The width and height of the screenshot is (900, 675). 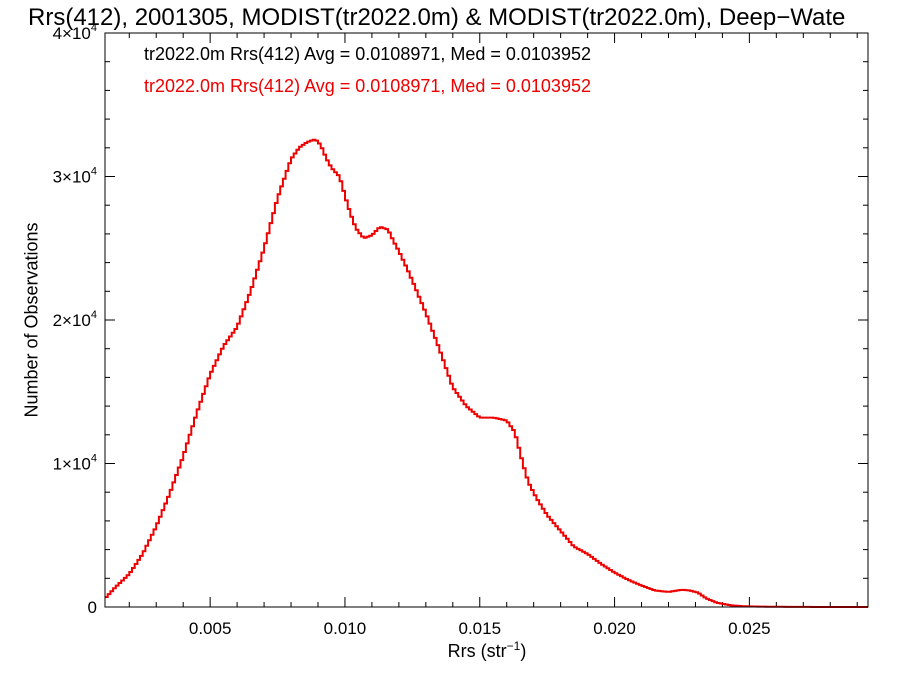 What do you see at coordinates (614, 628) in the screenshot?
I see `x-tick-label: 0.020` at bounding box center [614, 628].